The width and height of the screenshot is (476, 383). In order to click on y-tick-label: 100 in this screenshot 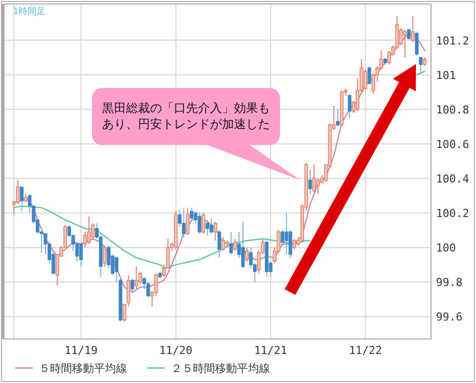, I will do `click(446, 247)`.